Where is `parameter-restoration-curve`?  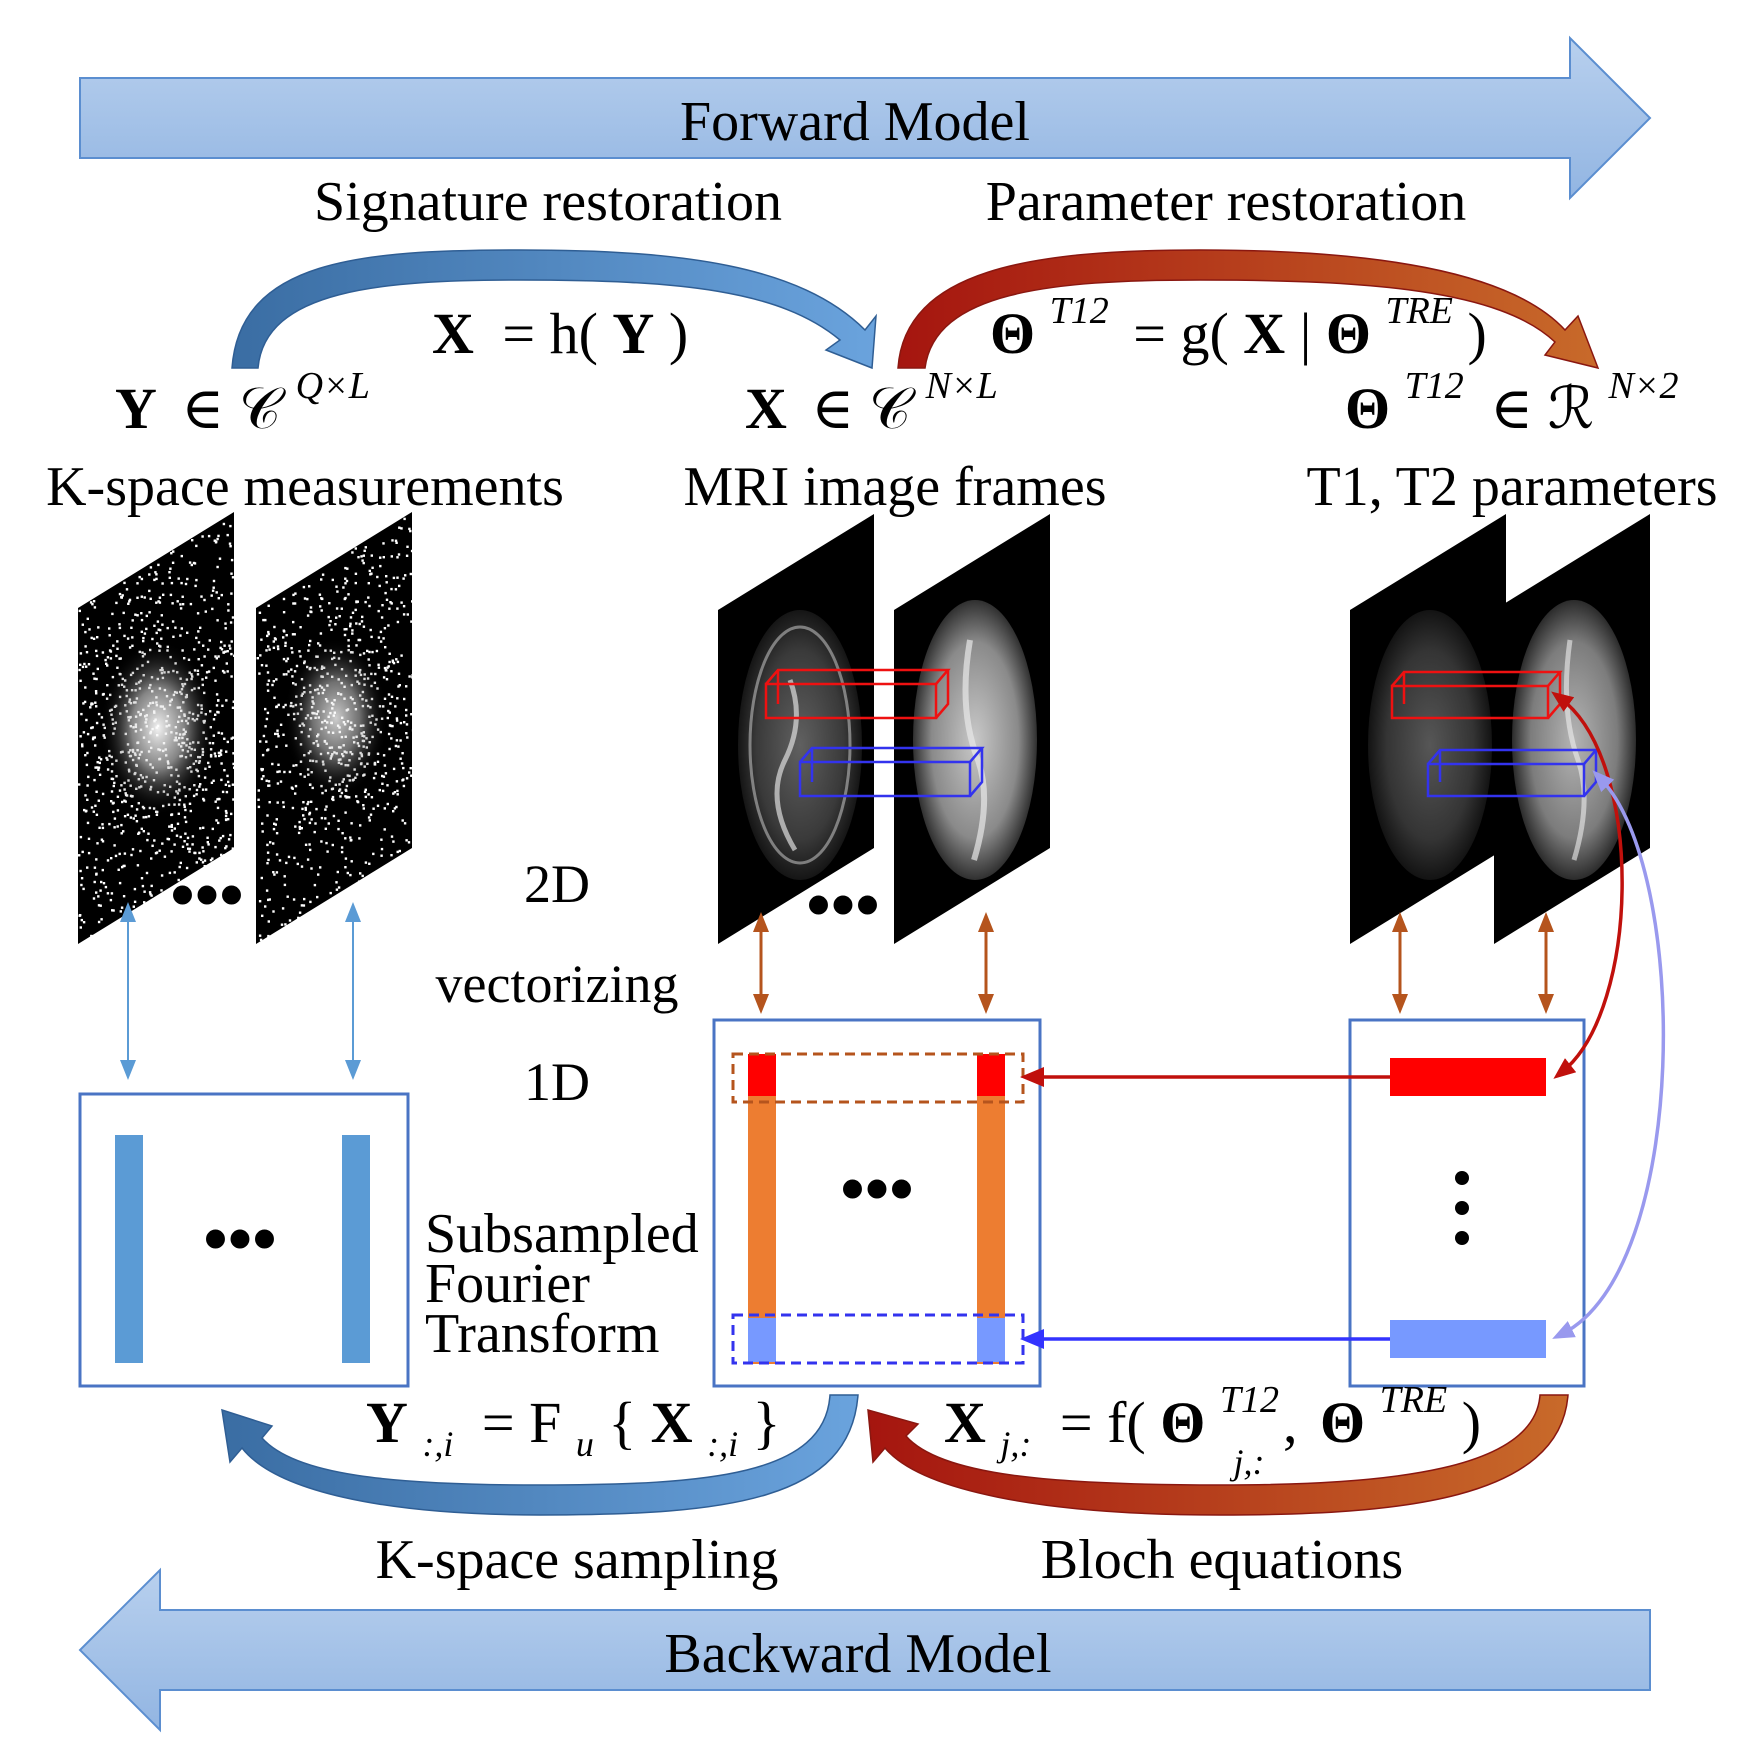 parameter-restoration-curve is located at coordinates (1248, 309).